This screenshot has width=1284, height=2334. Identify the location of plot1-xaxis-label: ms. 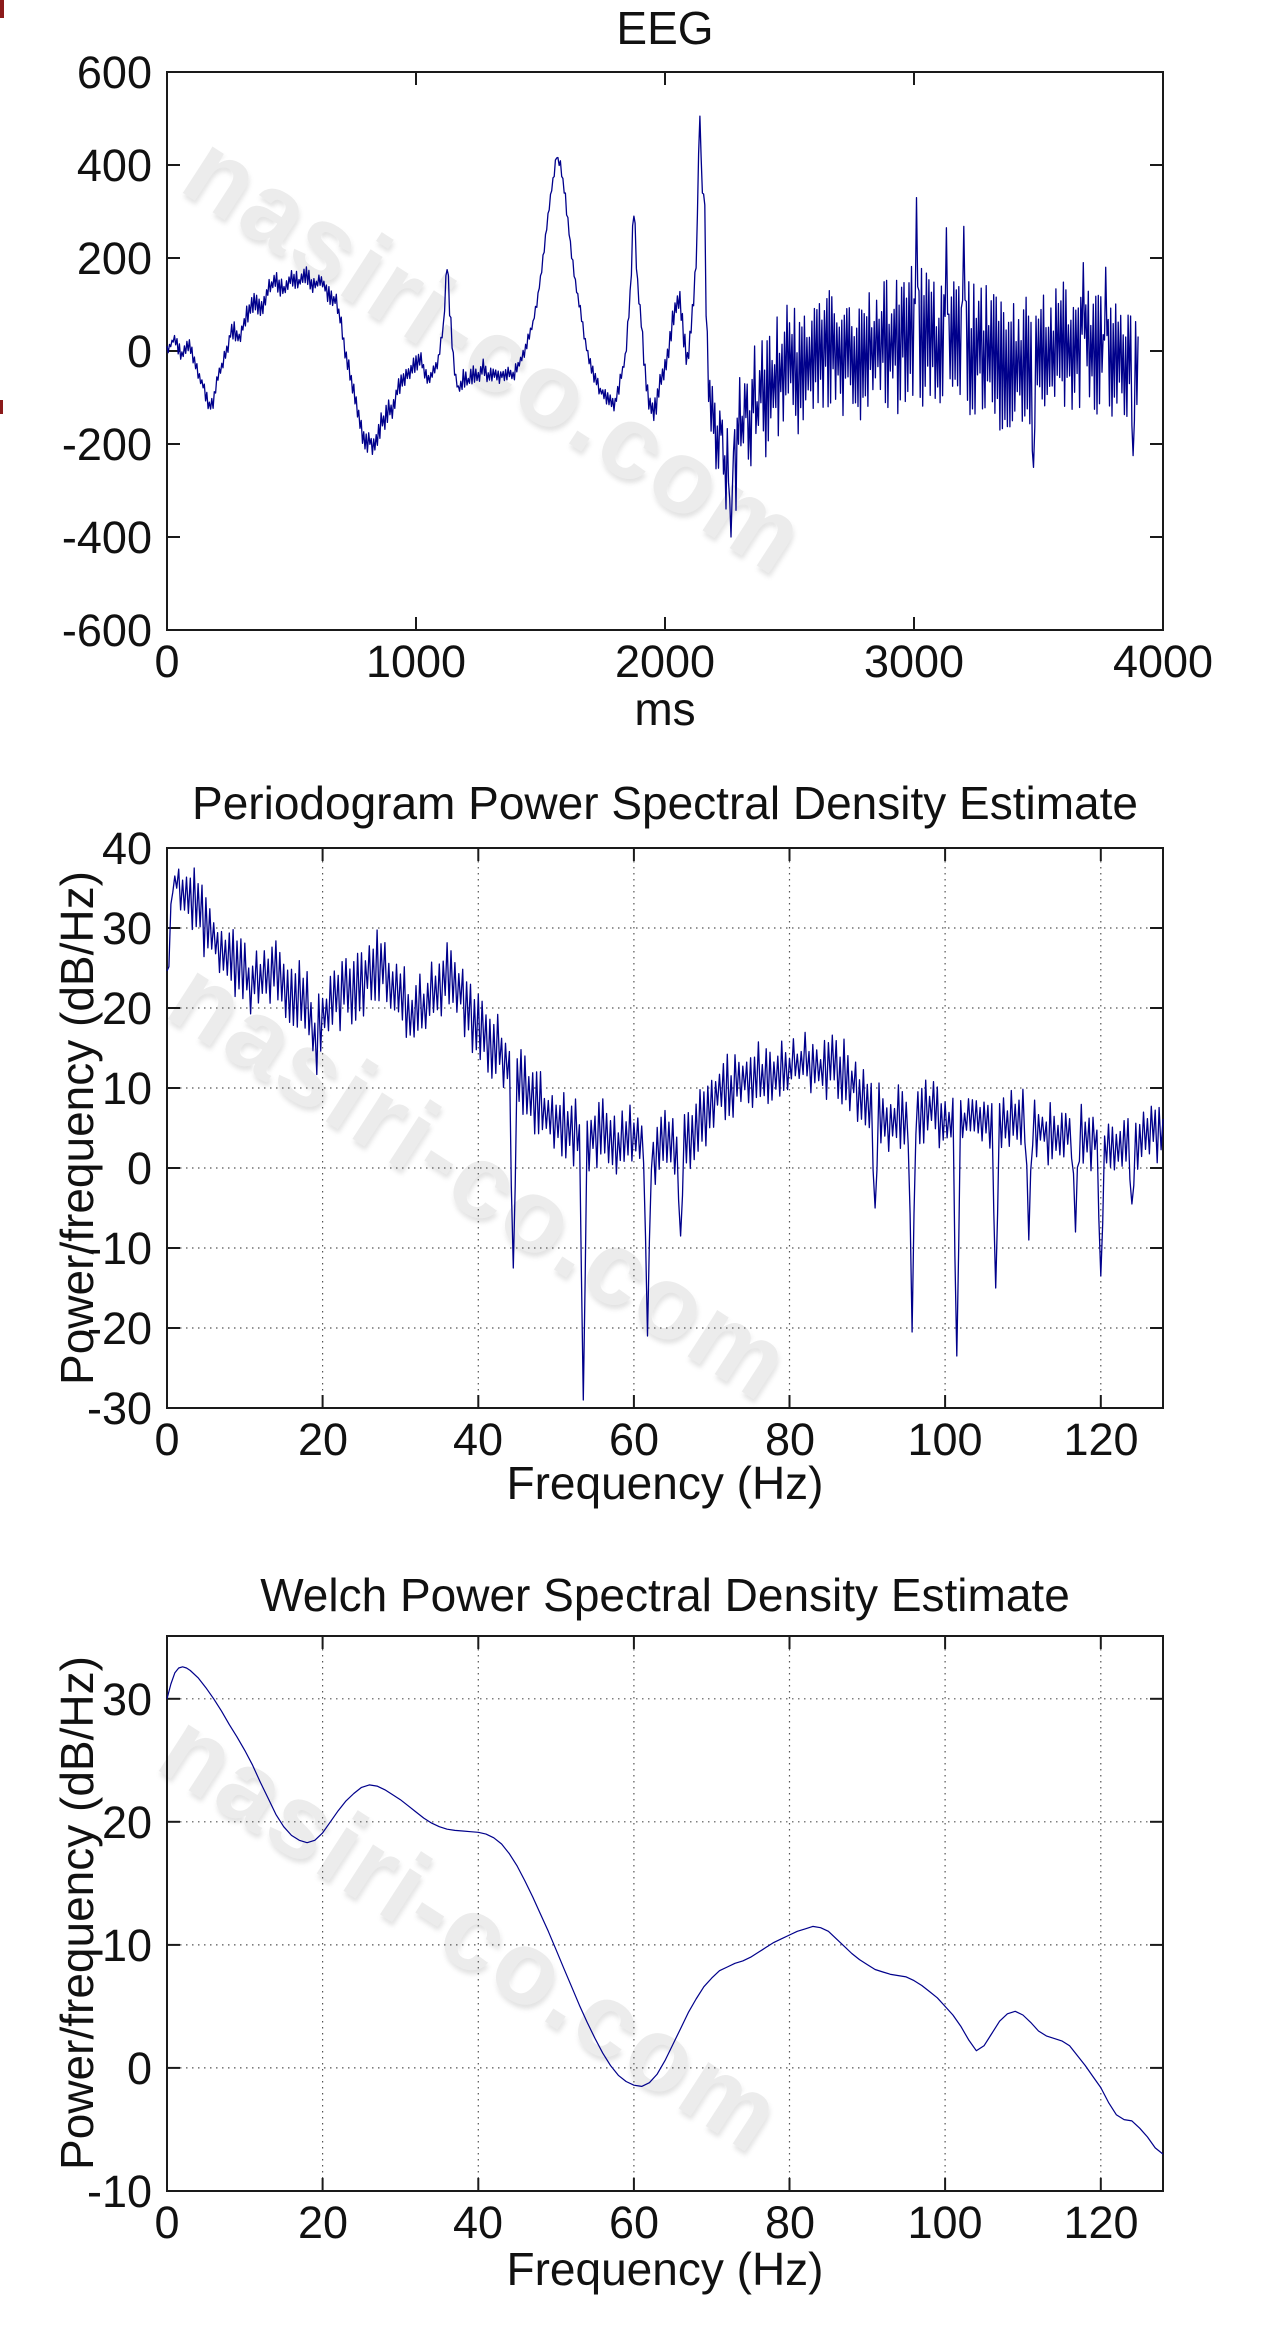
(665, 709).